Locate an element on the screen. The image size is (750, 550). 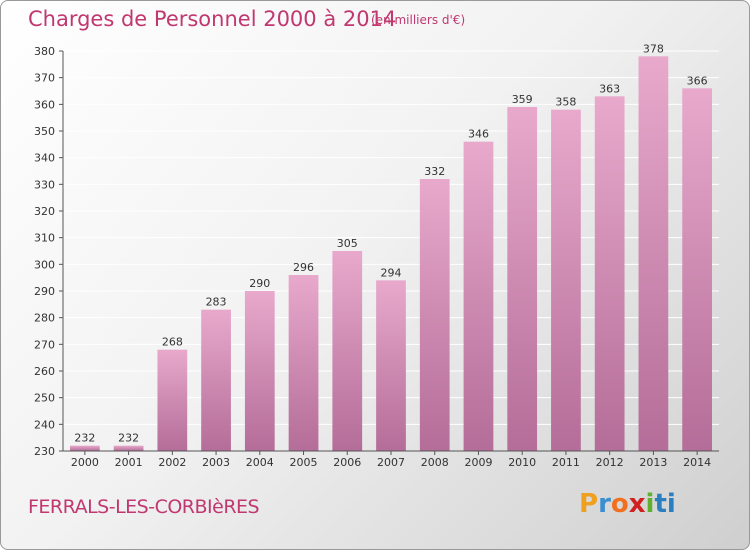
proxiti-logo: Proxiti is located at coordinates (627, 504).